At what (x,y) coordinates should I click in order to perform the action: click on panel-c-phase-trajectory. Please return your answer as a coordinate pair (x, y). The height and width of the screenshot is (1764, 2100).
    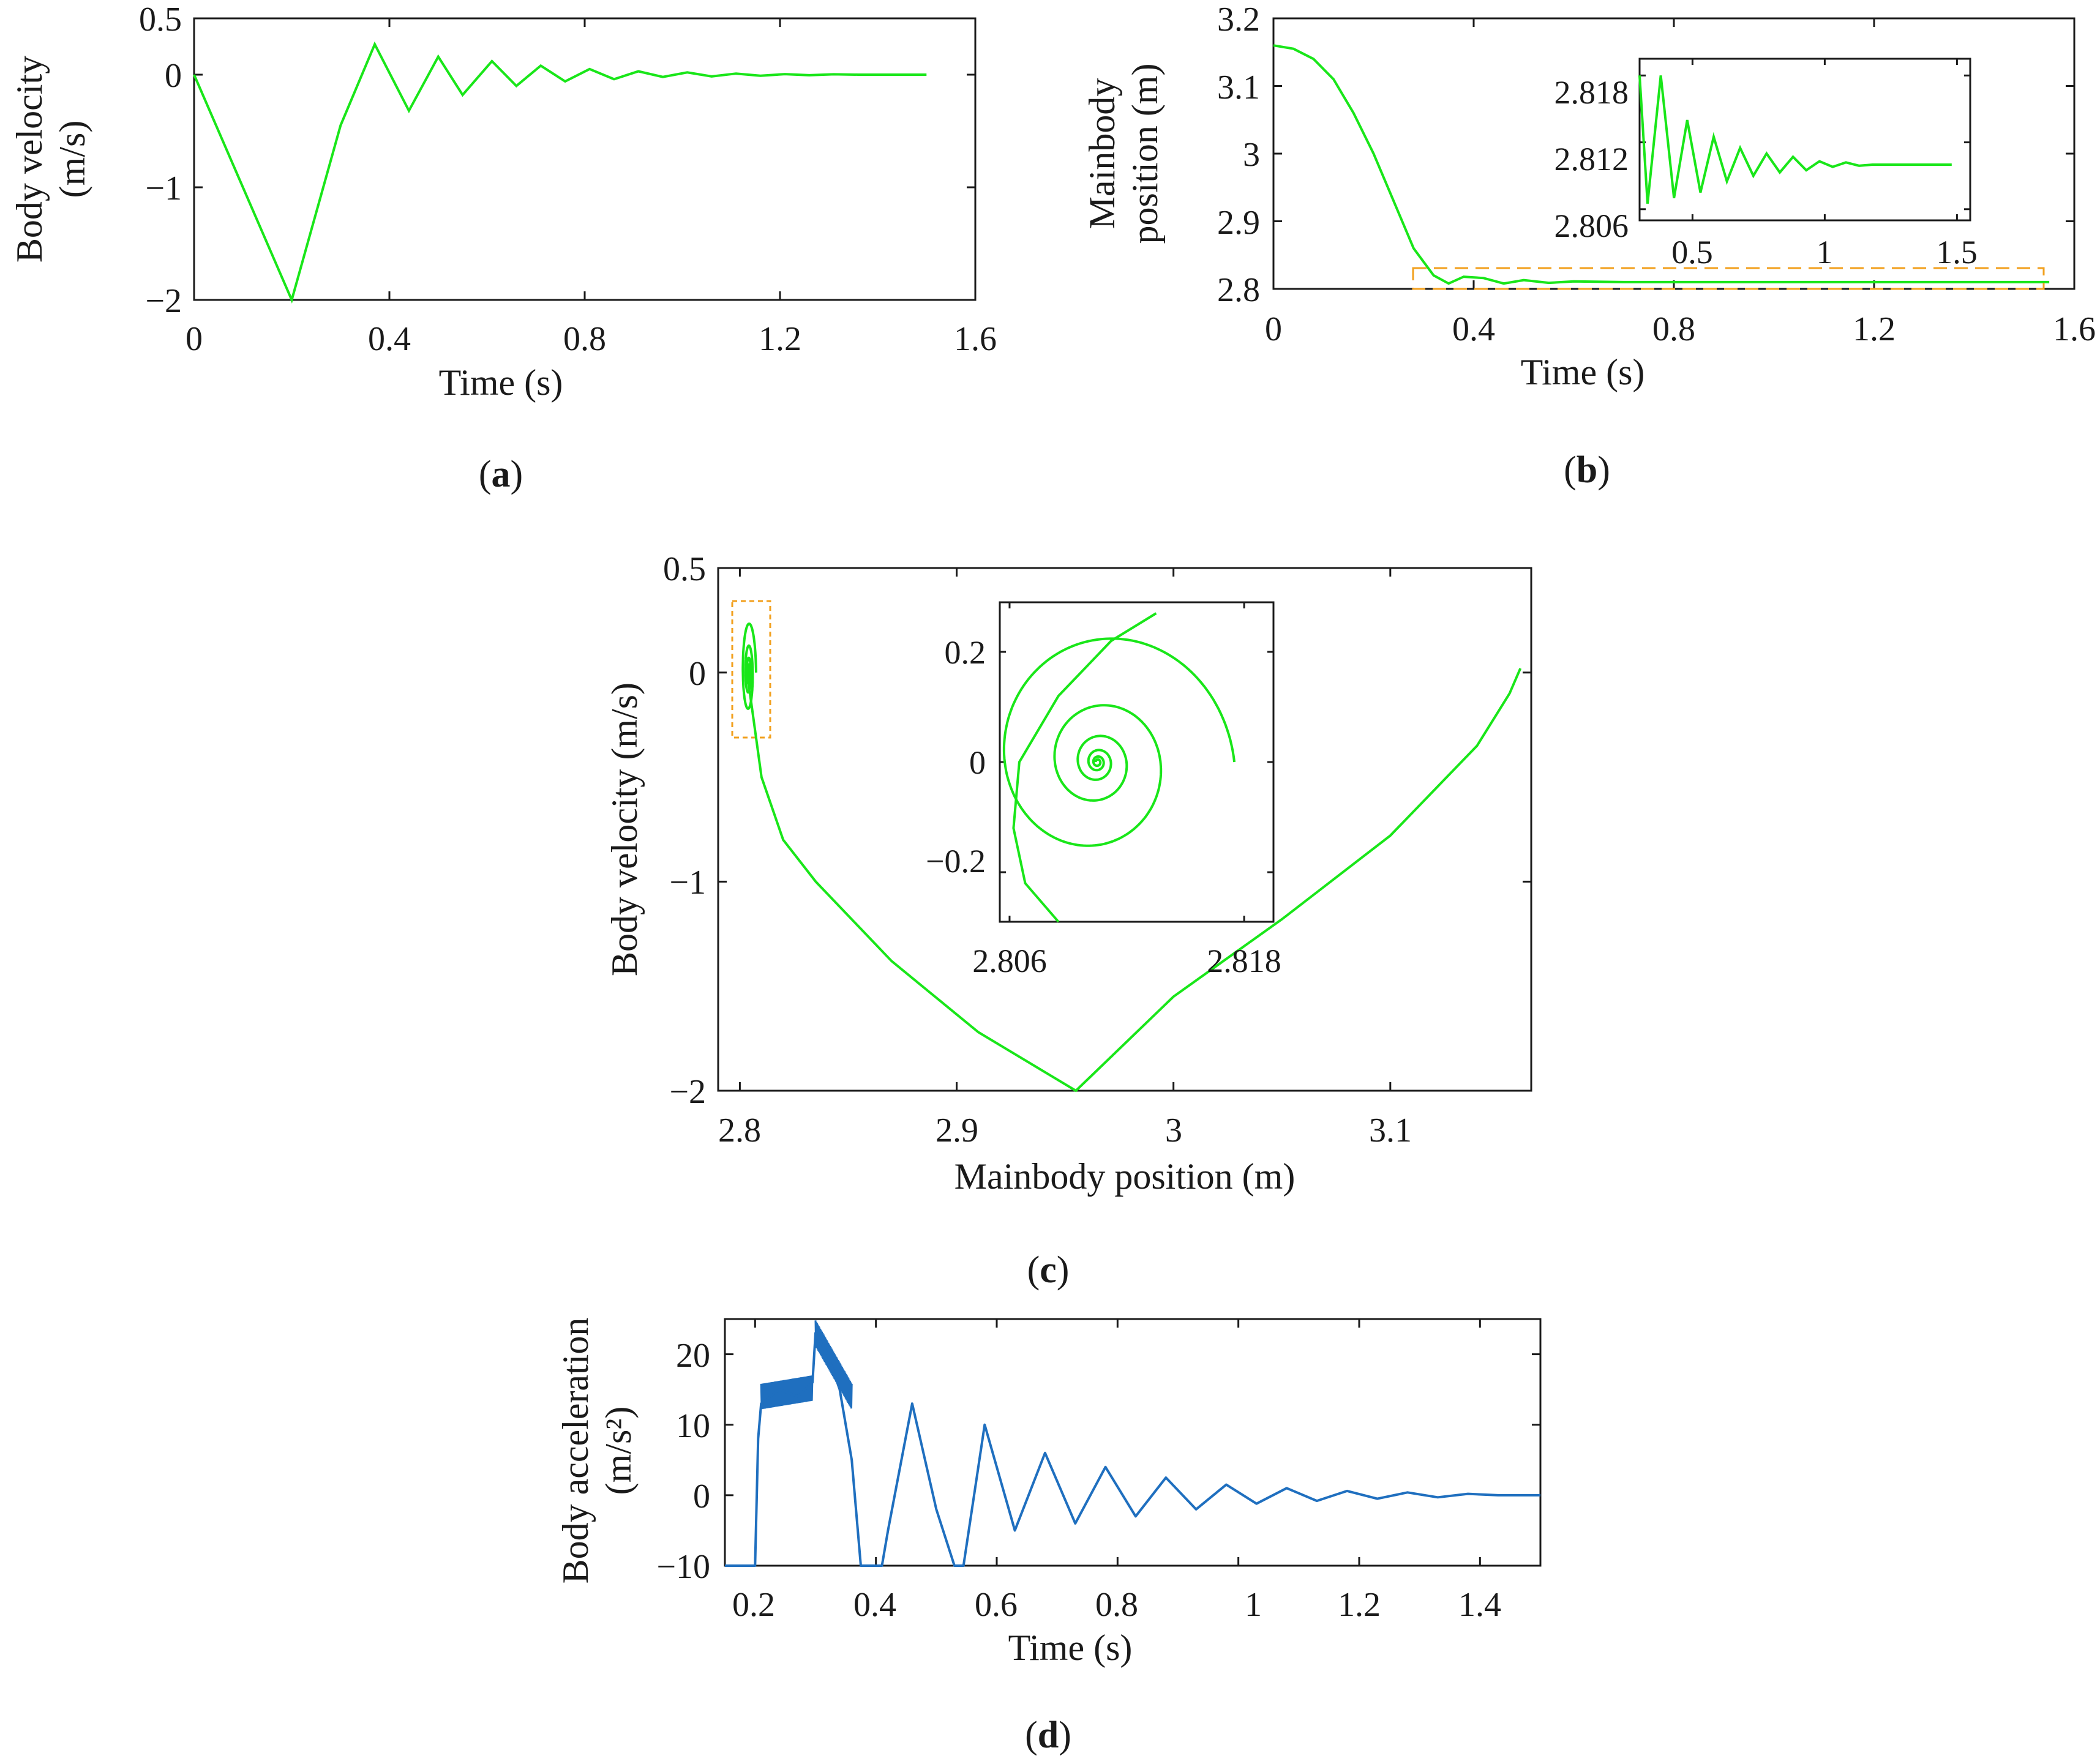
    Looking at the image, I should click on (1134, 880).